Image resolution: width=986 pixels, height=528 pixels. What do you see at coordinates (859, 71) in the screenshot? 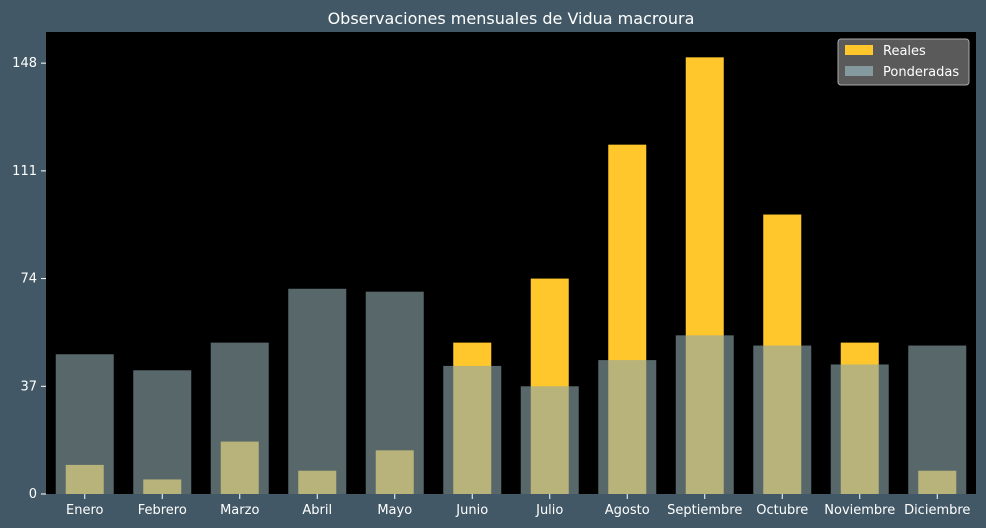
I see `legend-swatch-ponderadas` at bounding box center [859, 71].